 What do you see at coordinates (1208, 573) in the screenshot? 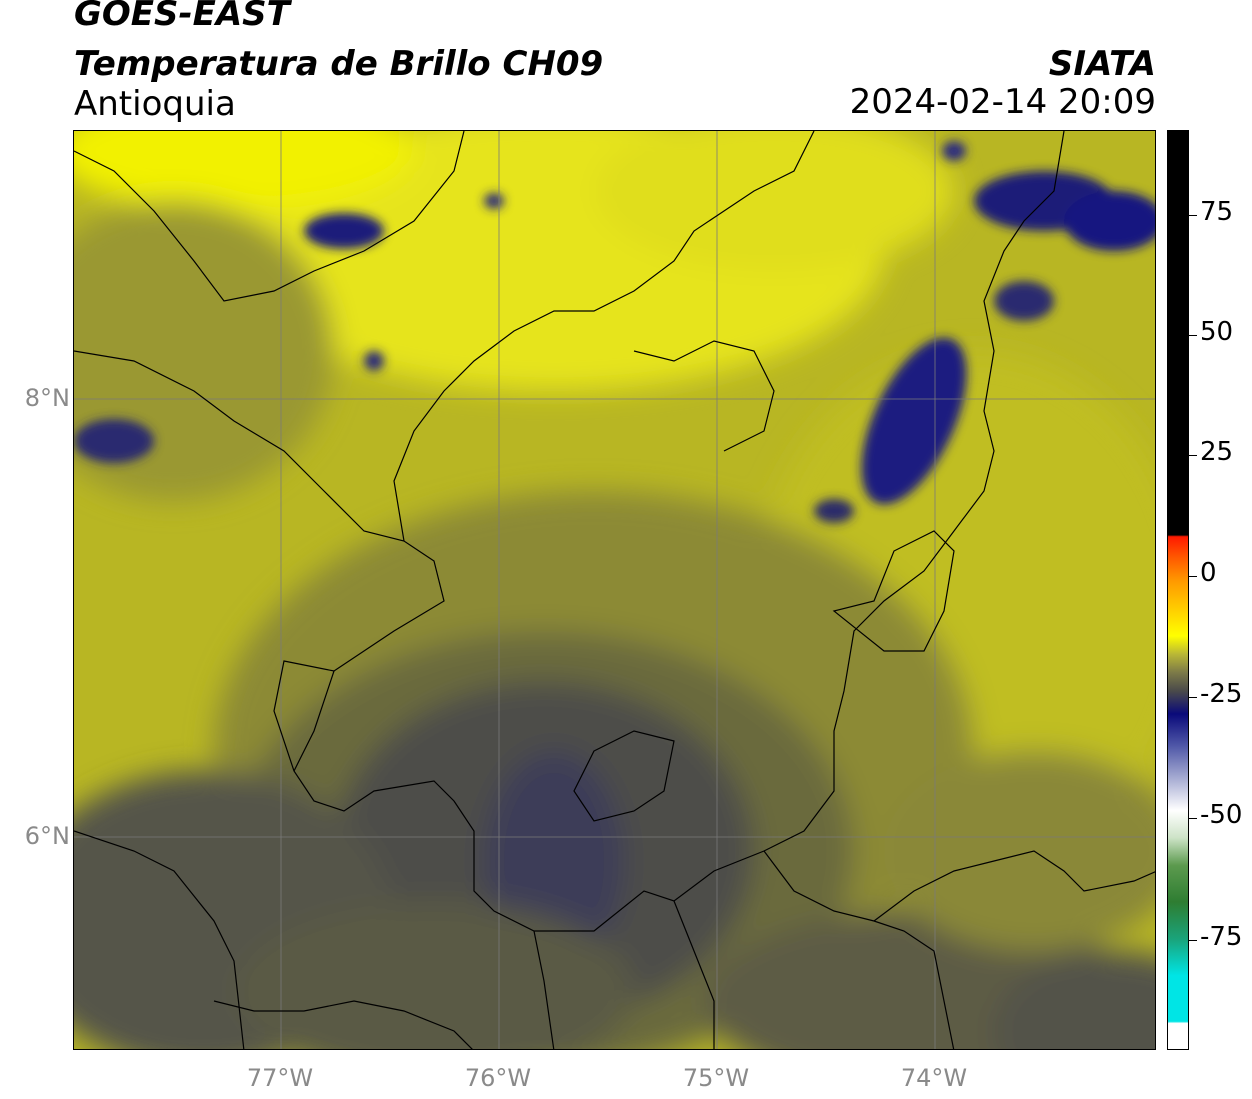
I see `colorbar-label-0: 0` at bounding box center [1208, 573].